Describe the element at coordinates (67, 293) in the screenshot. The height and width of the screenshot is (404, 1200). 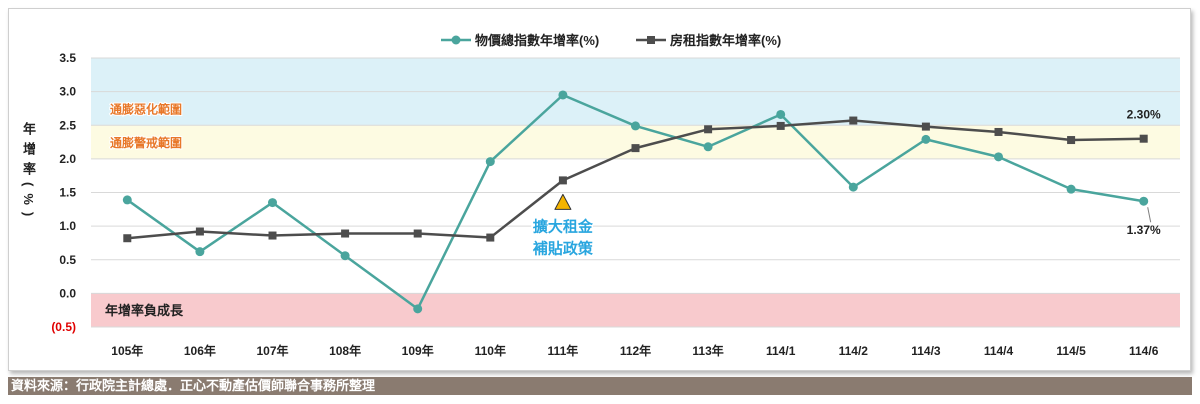
I see `y-tick-label: 0.0` at that location.